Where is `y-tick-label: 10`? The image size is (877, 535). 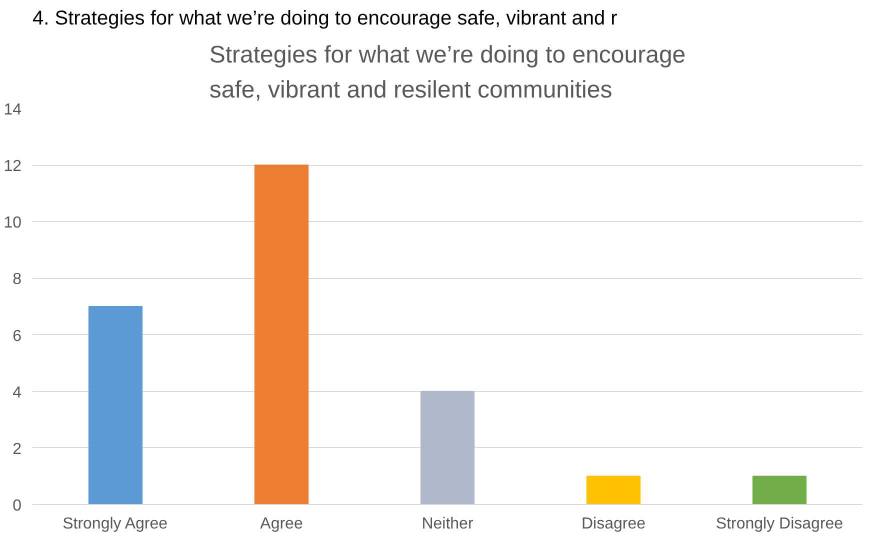 y-tick-label: 10 is located at coordinates (13, 223).